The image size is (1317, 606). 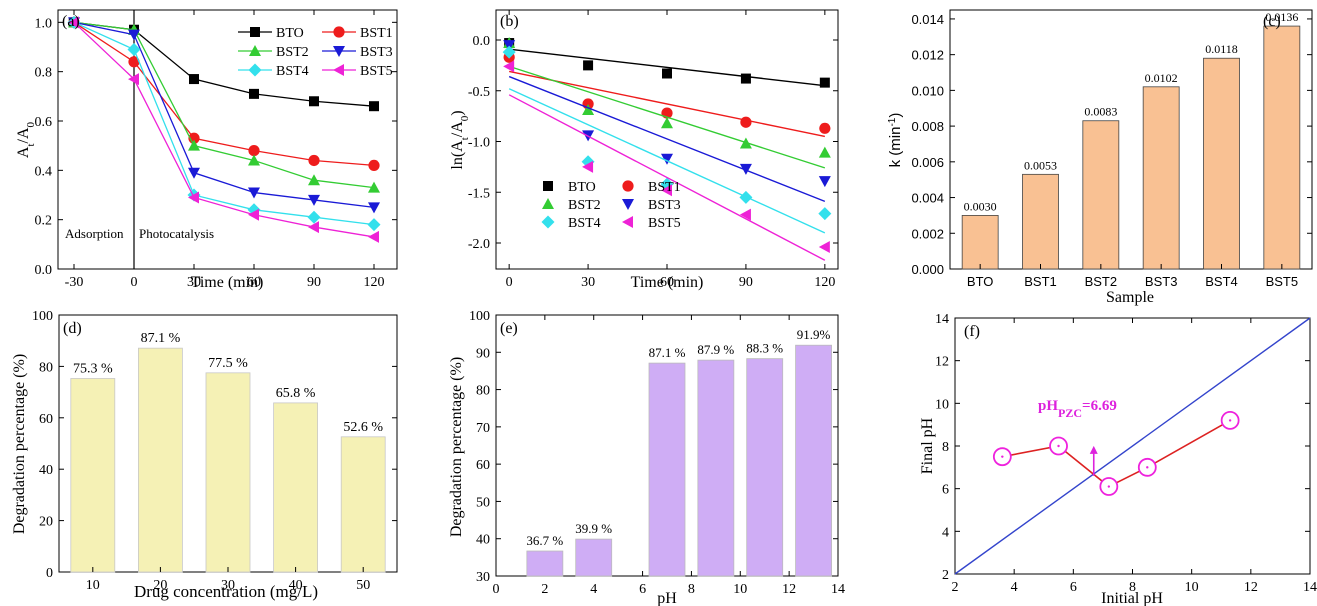 I want to click on x-tick-label: 30, so click(x=194, y=282).